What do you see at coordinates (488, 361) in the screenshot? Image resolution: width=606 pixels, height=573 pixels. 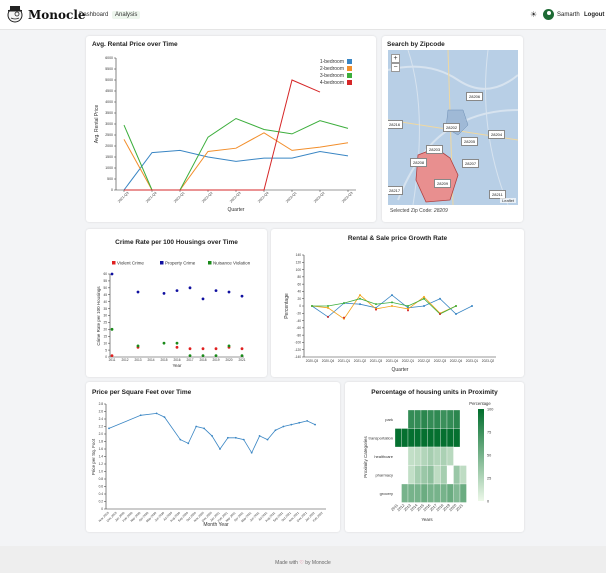 I see `x-tick-label: 2023-Q2` at bounding box center [488, 361].